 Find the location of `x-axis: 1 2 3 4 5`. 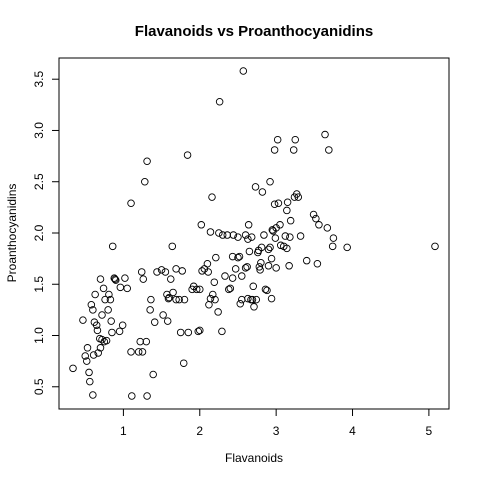

x-axis: 1 2 3 4 5 is located at coordinates (276, 423).